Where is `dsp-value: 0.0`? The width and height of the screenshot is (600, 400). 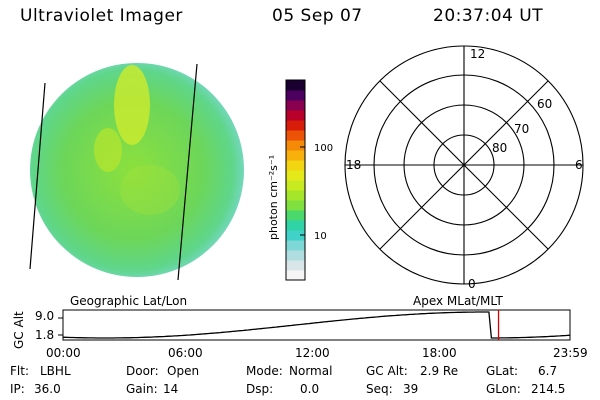 dsp-value: 0.0 is located at coordinates (310, 389).